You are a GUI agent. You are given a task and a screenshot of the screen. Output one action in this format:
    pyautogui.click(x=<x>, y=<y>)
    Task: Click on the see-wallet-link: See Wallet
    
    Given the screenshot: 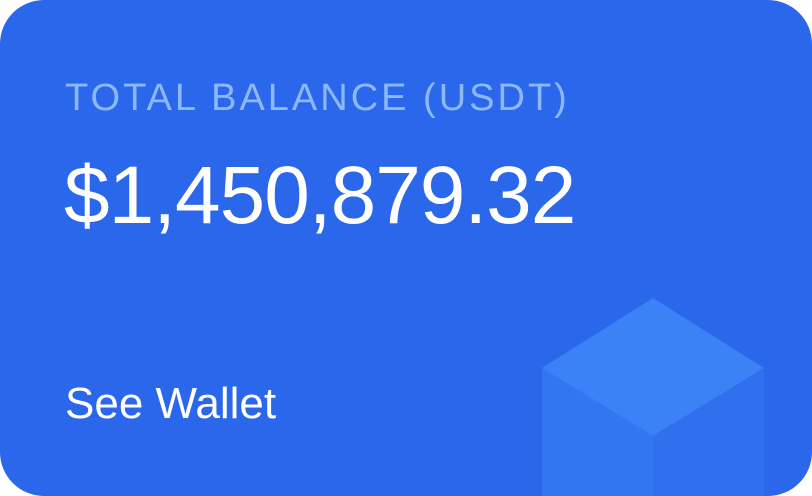 What is the action you would take?
    pyautogui.click(x=171, y=403)
    